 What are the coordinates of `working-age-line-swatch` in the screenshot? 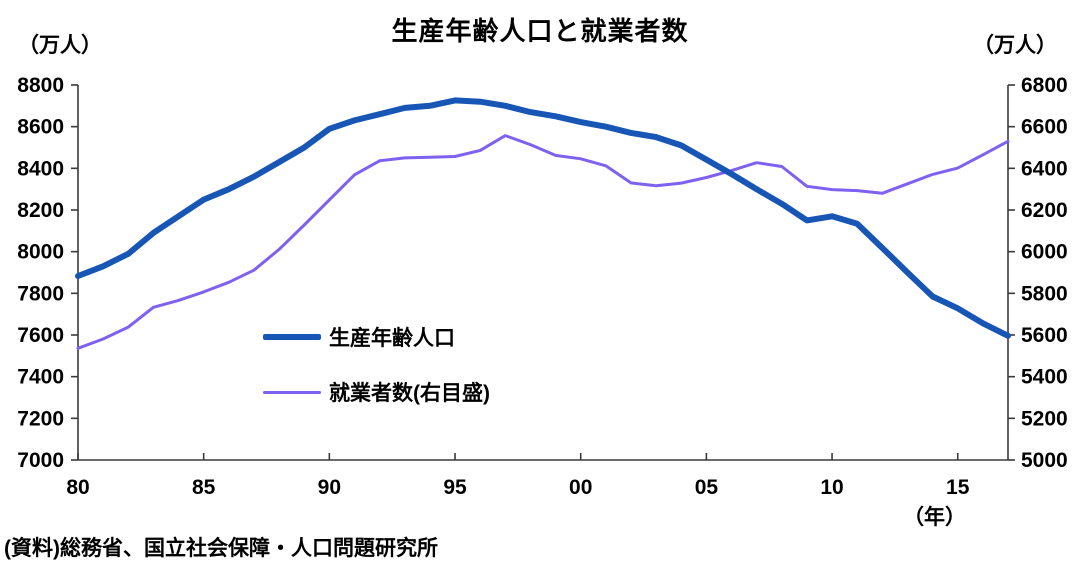 It's located at (292, 337).